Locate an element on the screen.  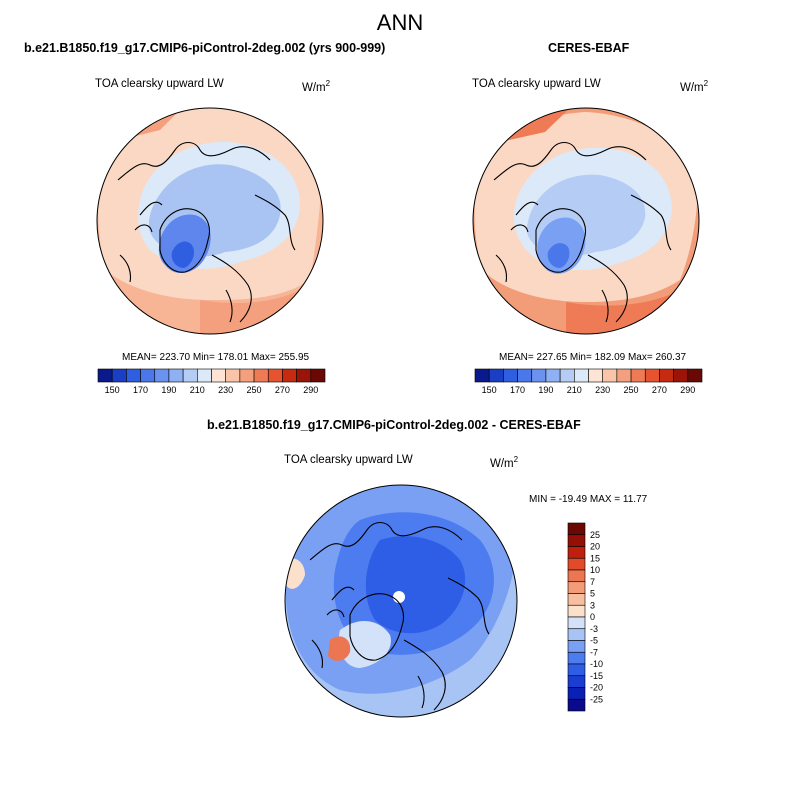
colorbar-1-tick-label: 230 is located at coordinates (225, 390).